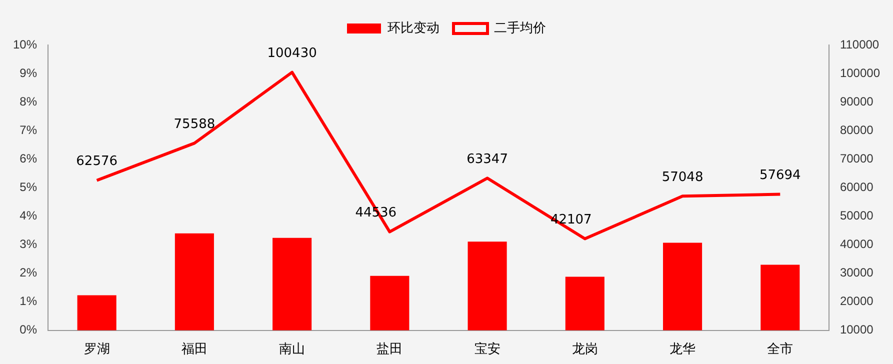  What do you see at coordinates (97, 348) in the screenshot?
I see `x-tick-label: 罗湖` at bounding box center [97, 348].